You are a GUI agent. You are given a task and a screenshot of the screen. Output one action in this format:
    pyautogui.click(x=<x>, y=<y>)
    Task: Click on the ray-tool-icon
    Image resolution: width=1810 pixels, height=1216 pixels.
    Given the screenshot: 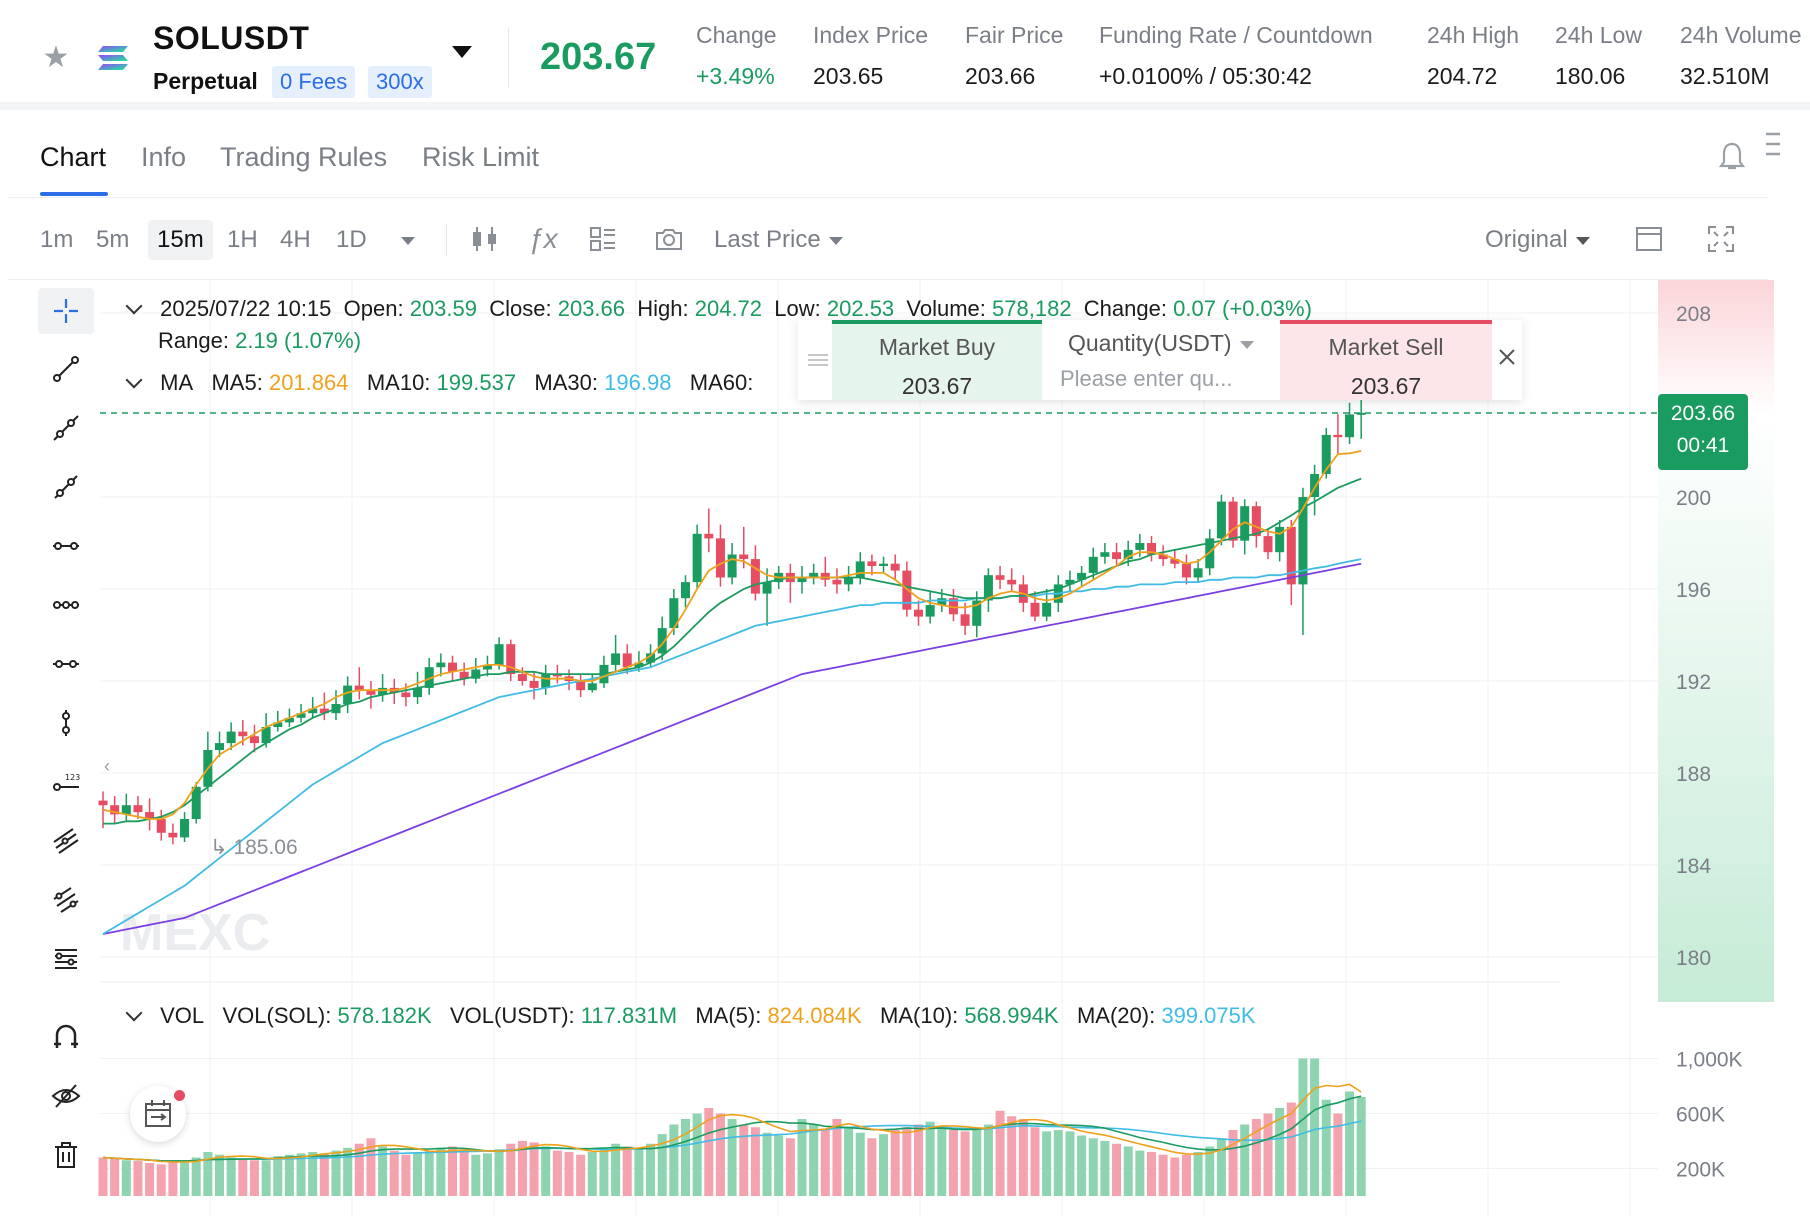 What is the action you would take?
    pyautogui.click(x=66, y=428)
    